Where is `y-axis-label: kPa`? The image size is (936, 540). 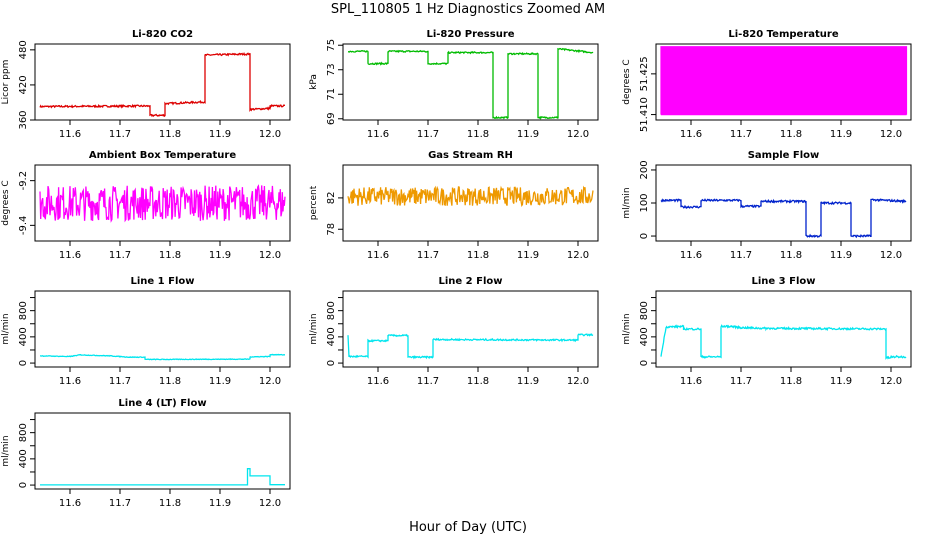
y-axis-label: kPa is located at coordinates (314, 82).